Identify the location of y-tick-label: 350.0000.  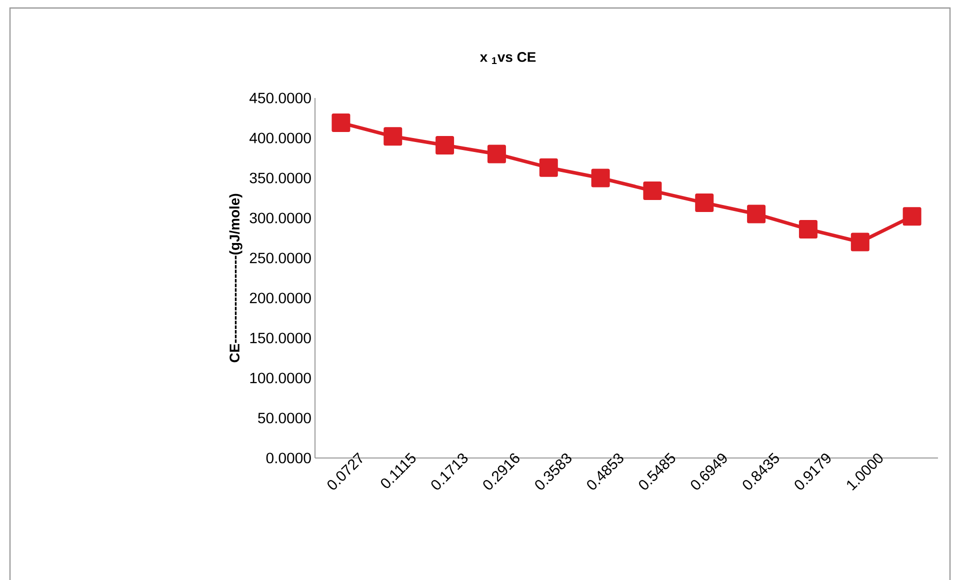
(280, 178).